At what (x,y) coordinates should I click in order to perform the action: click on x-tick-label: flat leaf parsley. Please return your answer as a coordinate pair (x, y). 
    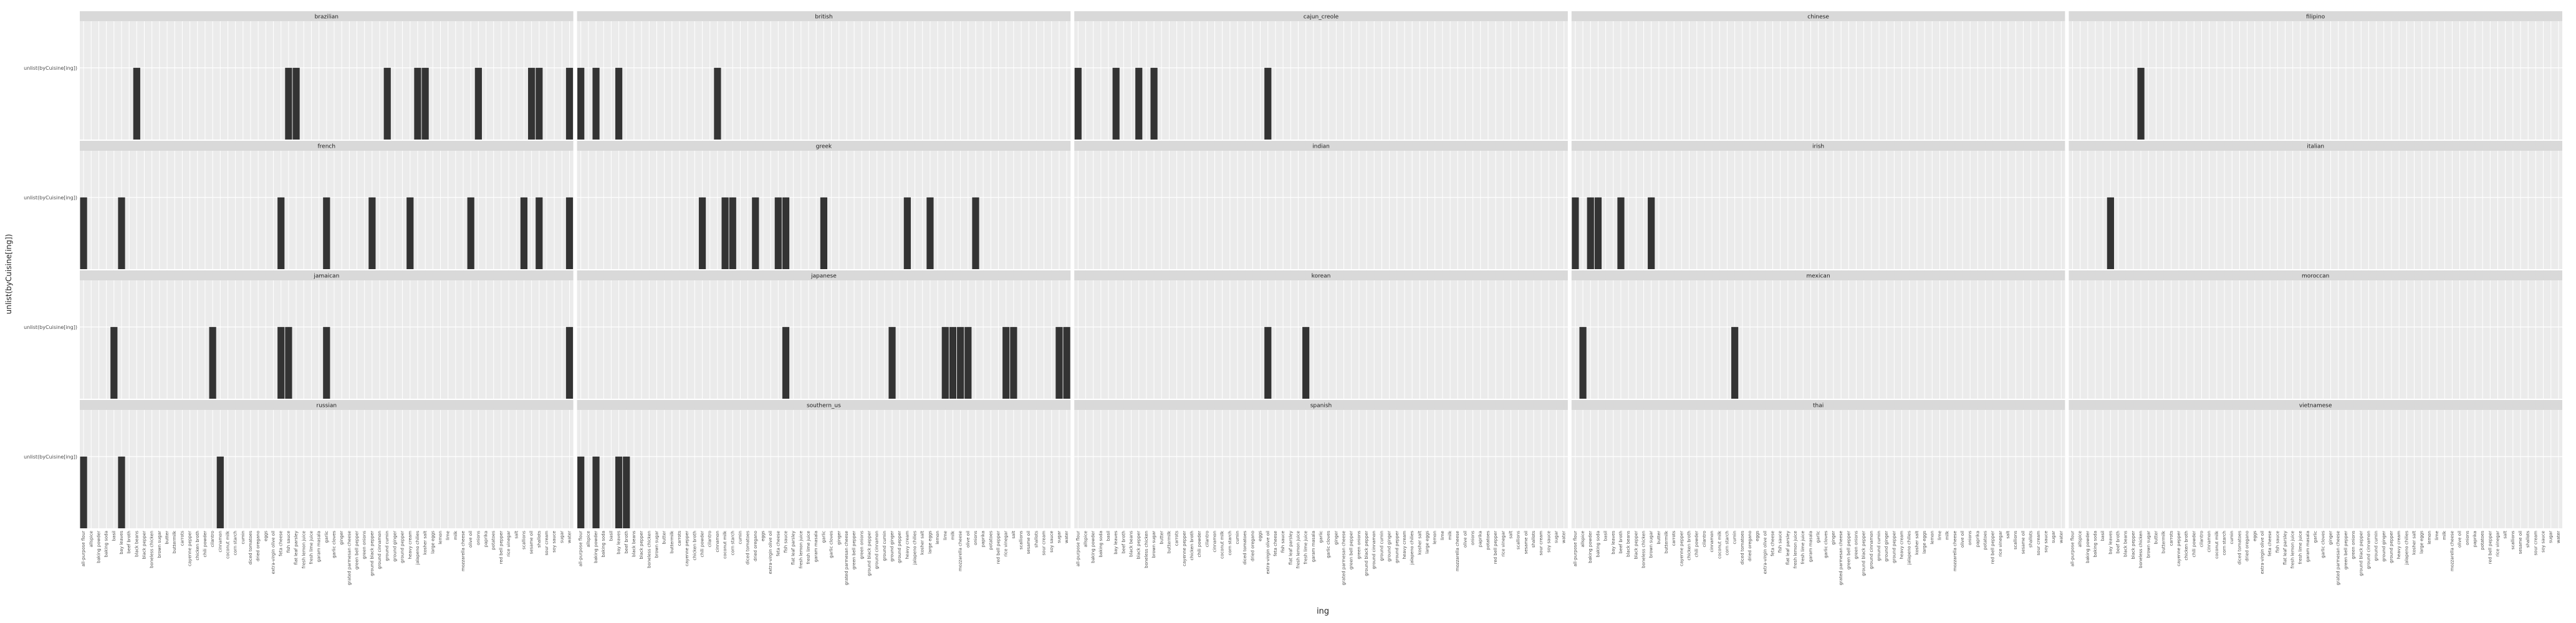
    Looking at the image, I should click on (1290, 548).